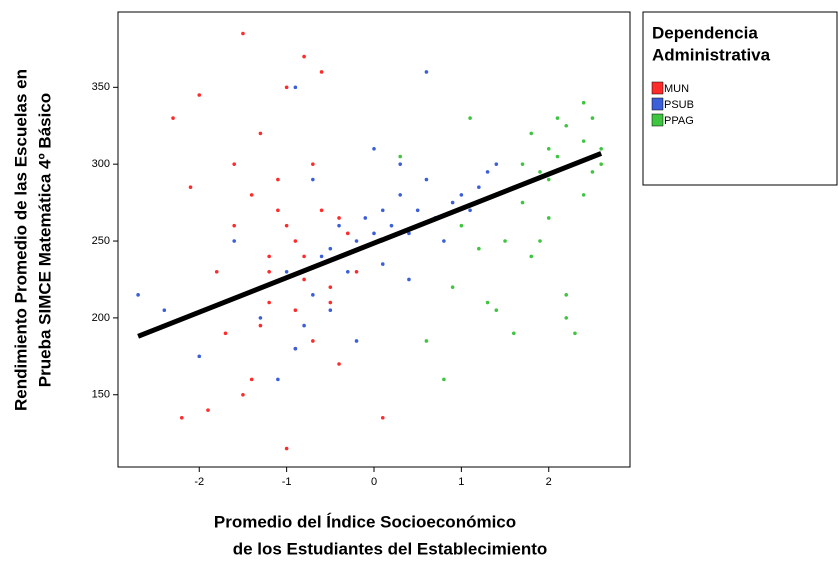  Describe the element at coordinates (101, 241) in the screenshot. I see `y-tick-label: 250` at that location.